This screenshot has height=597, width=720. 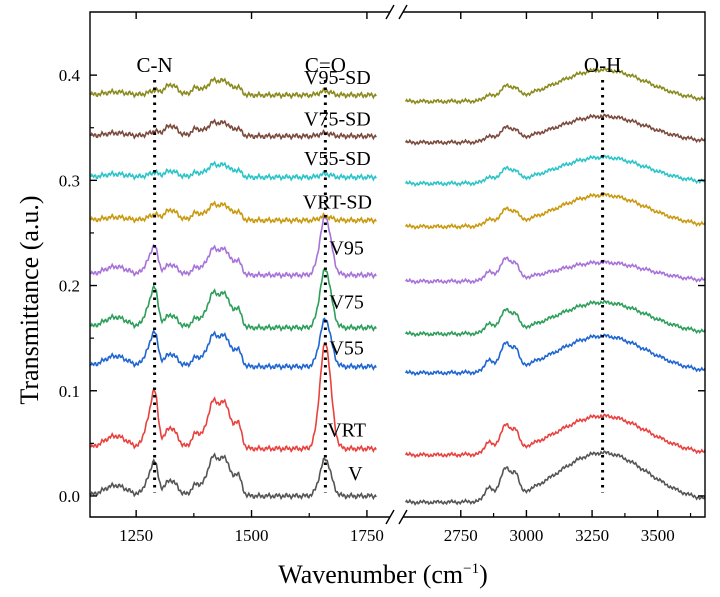 I want to click on series-label: V95, so click(x=346, y=249).